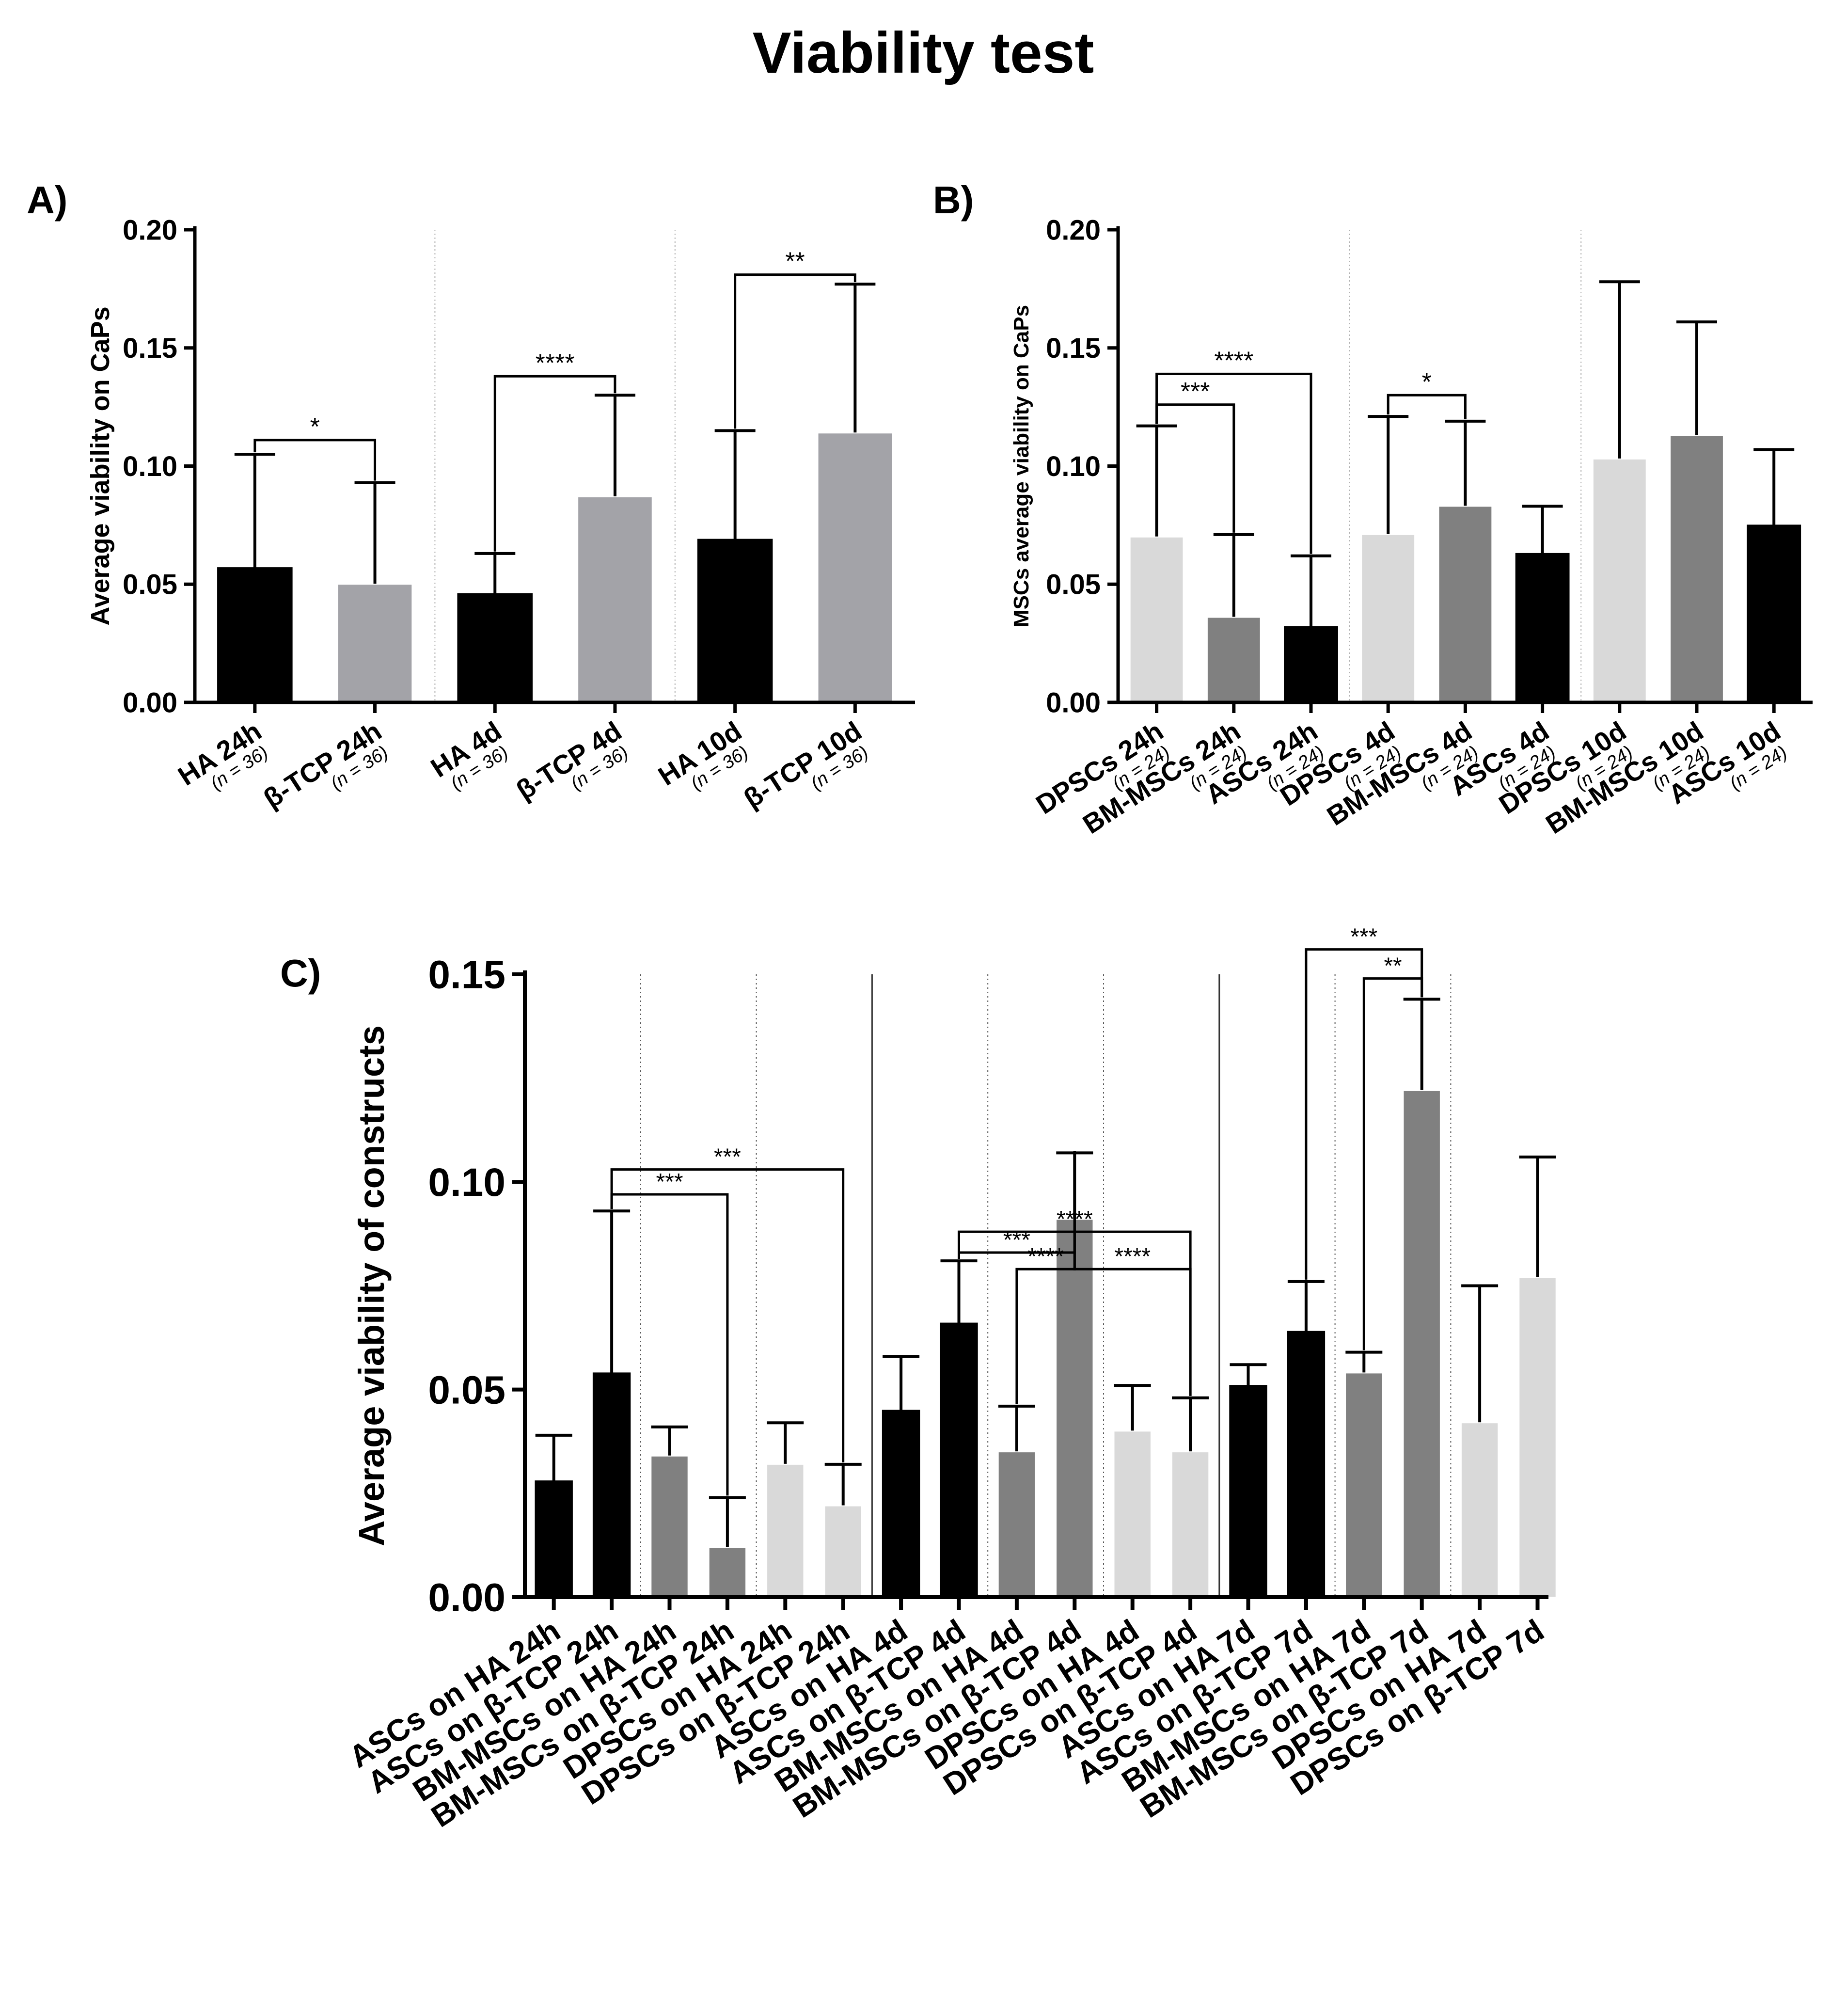  What do you see at coordinates (100, 465) in the screenshot?
I see `y-axis-title: Average viability on CaPs` at bounding box center [100, 465].